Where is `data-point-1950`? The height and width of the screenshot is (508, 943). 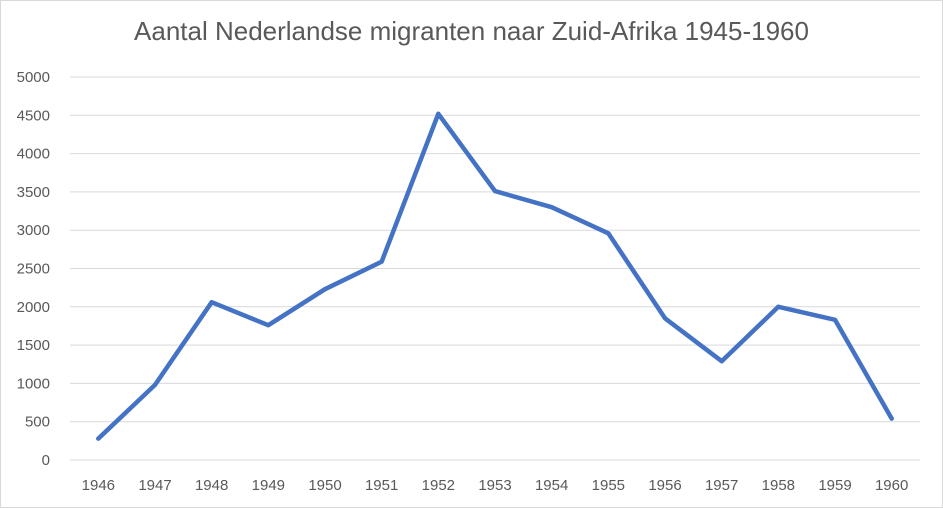 data-point-1950 is located at coordinates (325, 289).